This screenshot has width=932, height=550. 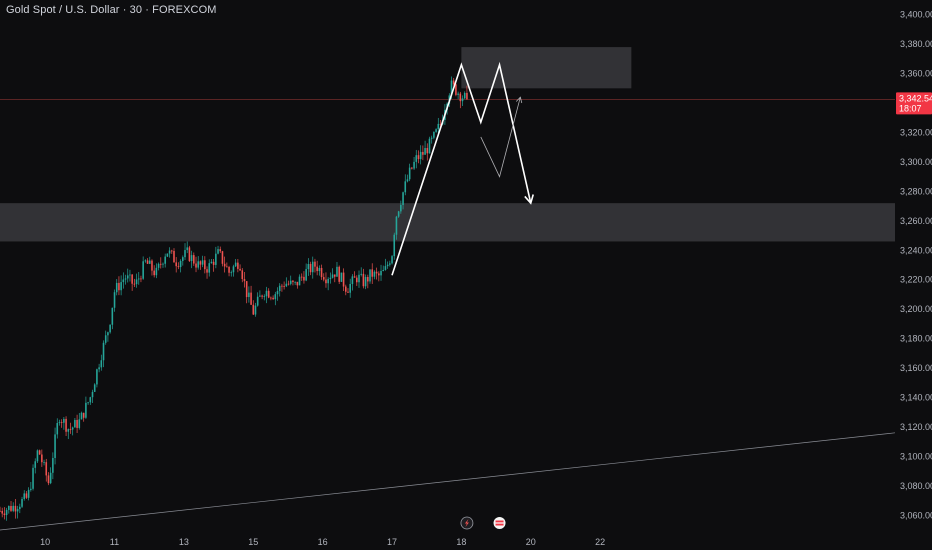 I want to click on y-tick-label: 3,320.00, so click(x=916, y=133).